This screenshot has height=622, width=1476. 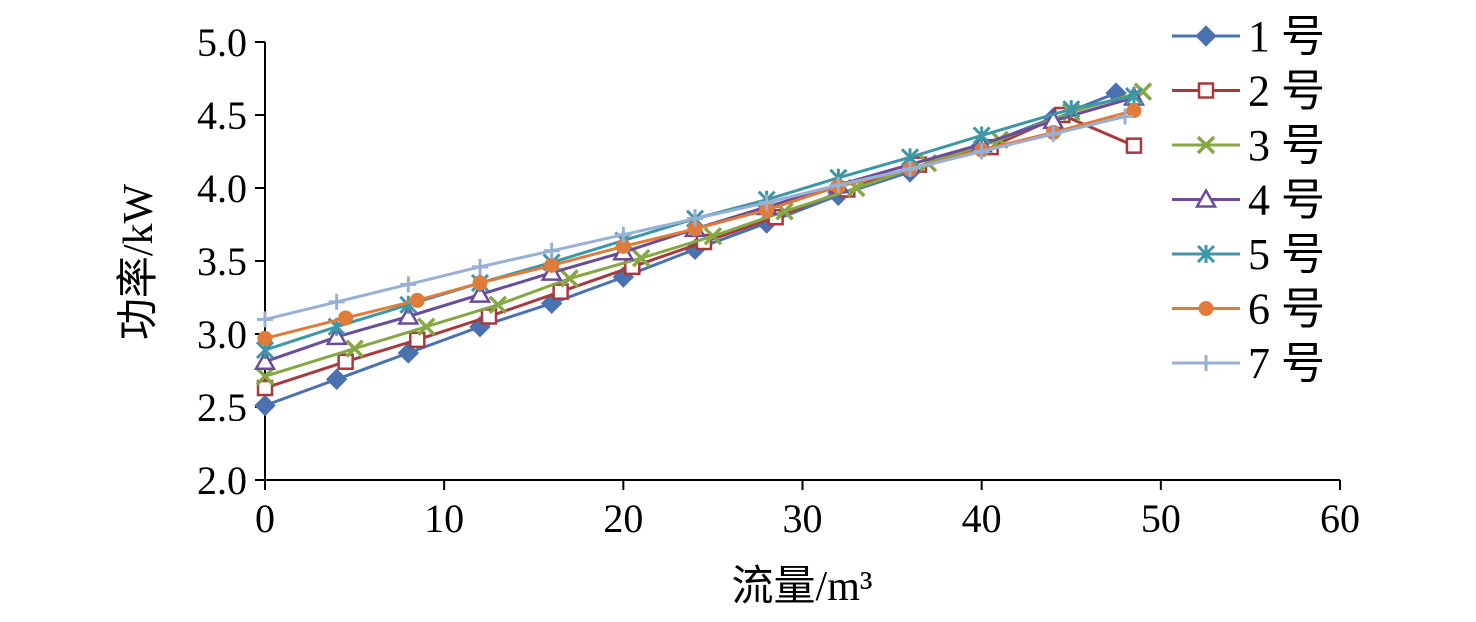 I want to click on legend-item: 4 号, so click(x=1248, y=200).